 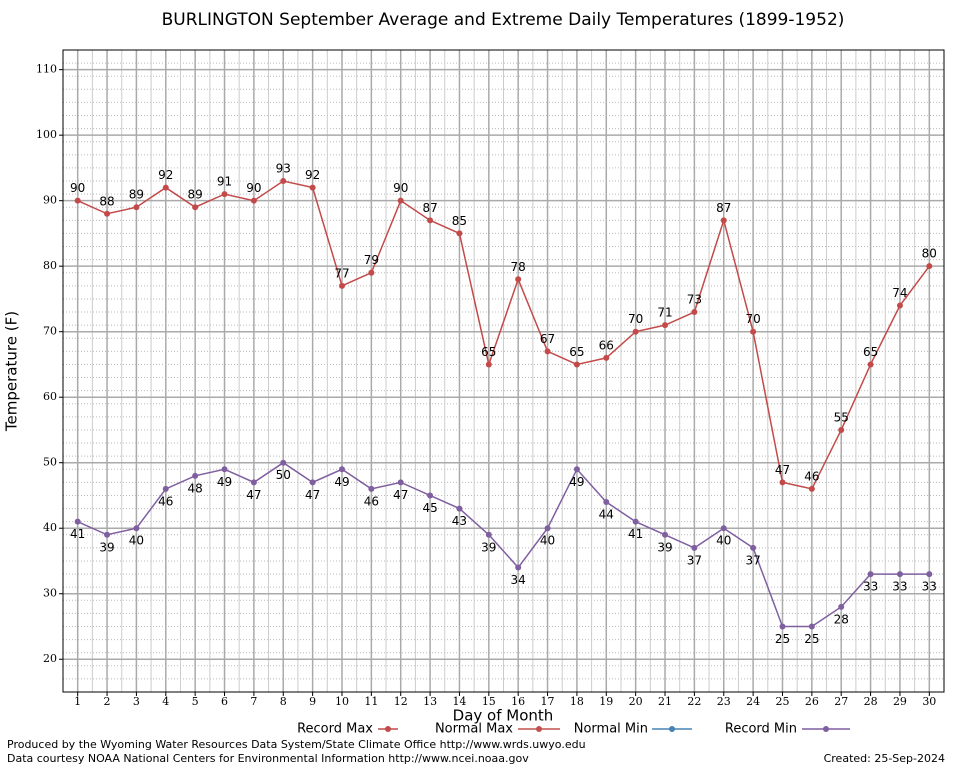 What do you see at coordinates (606, 701) in the screenshot?
I see `x-tick-label: 19` at bounding box center [606, 701].